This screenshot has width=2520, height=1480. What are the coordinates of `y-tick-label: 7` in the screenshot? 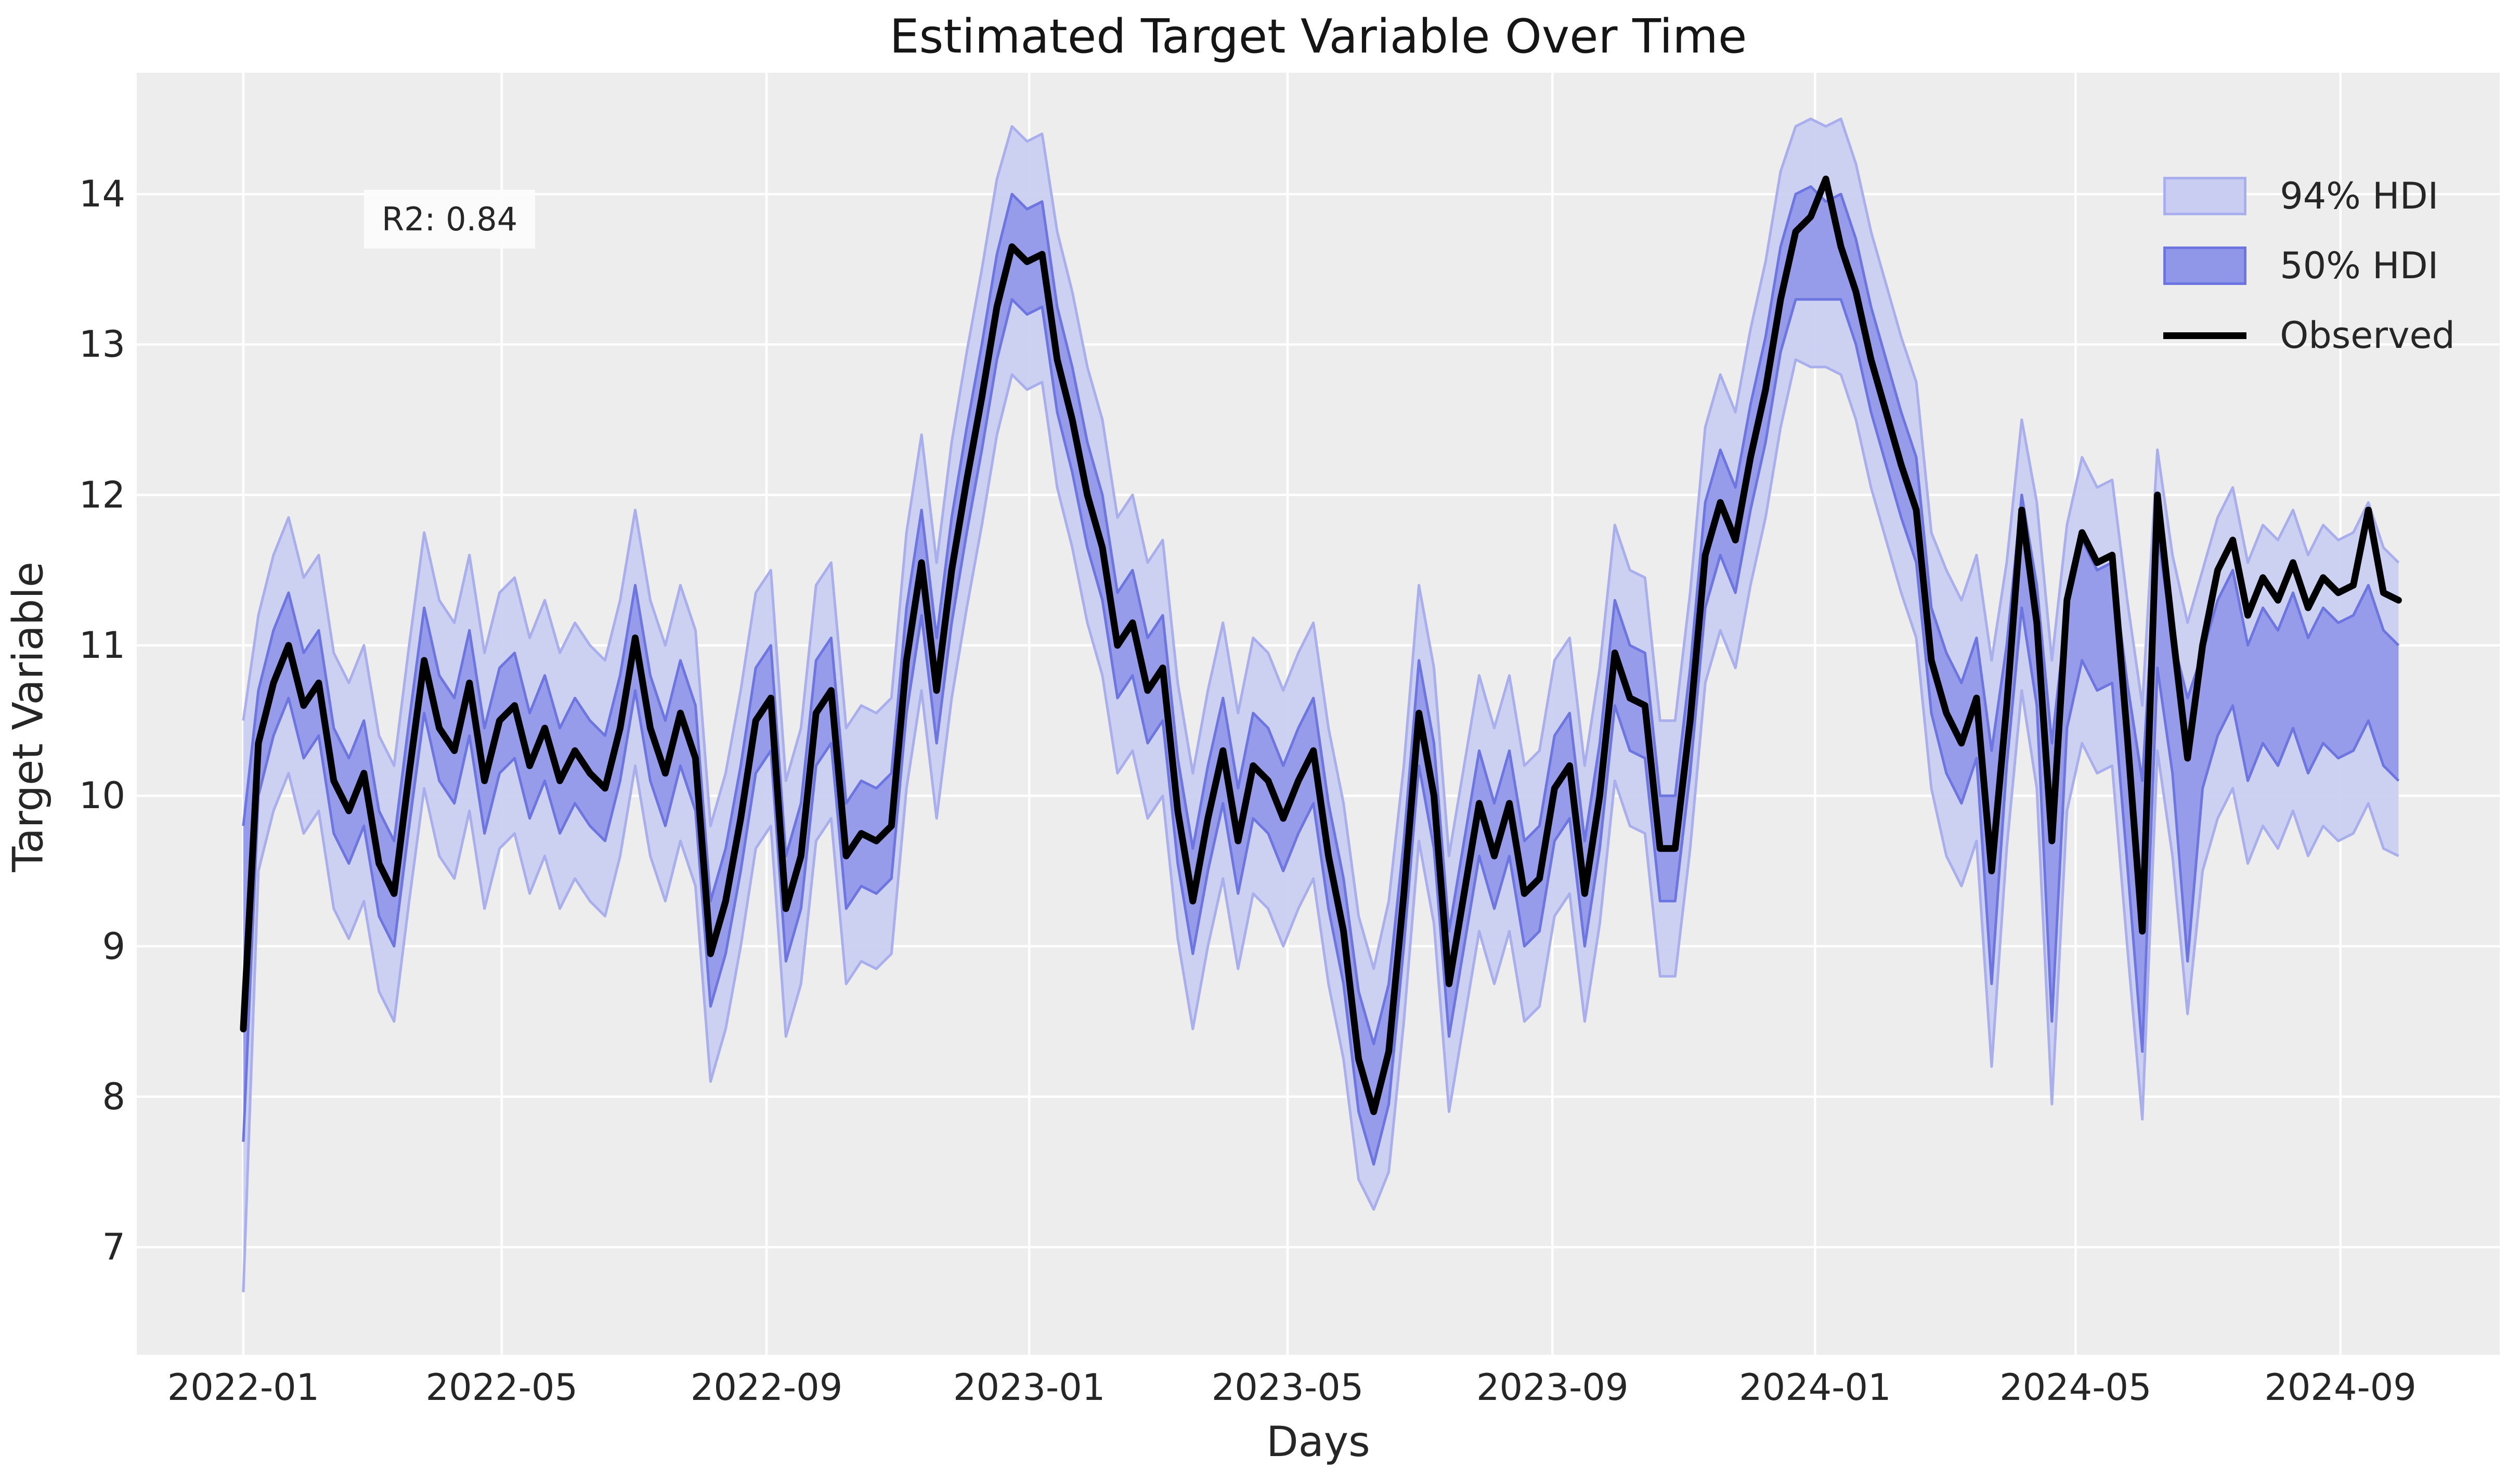 It's located at (113, 1247).